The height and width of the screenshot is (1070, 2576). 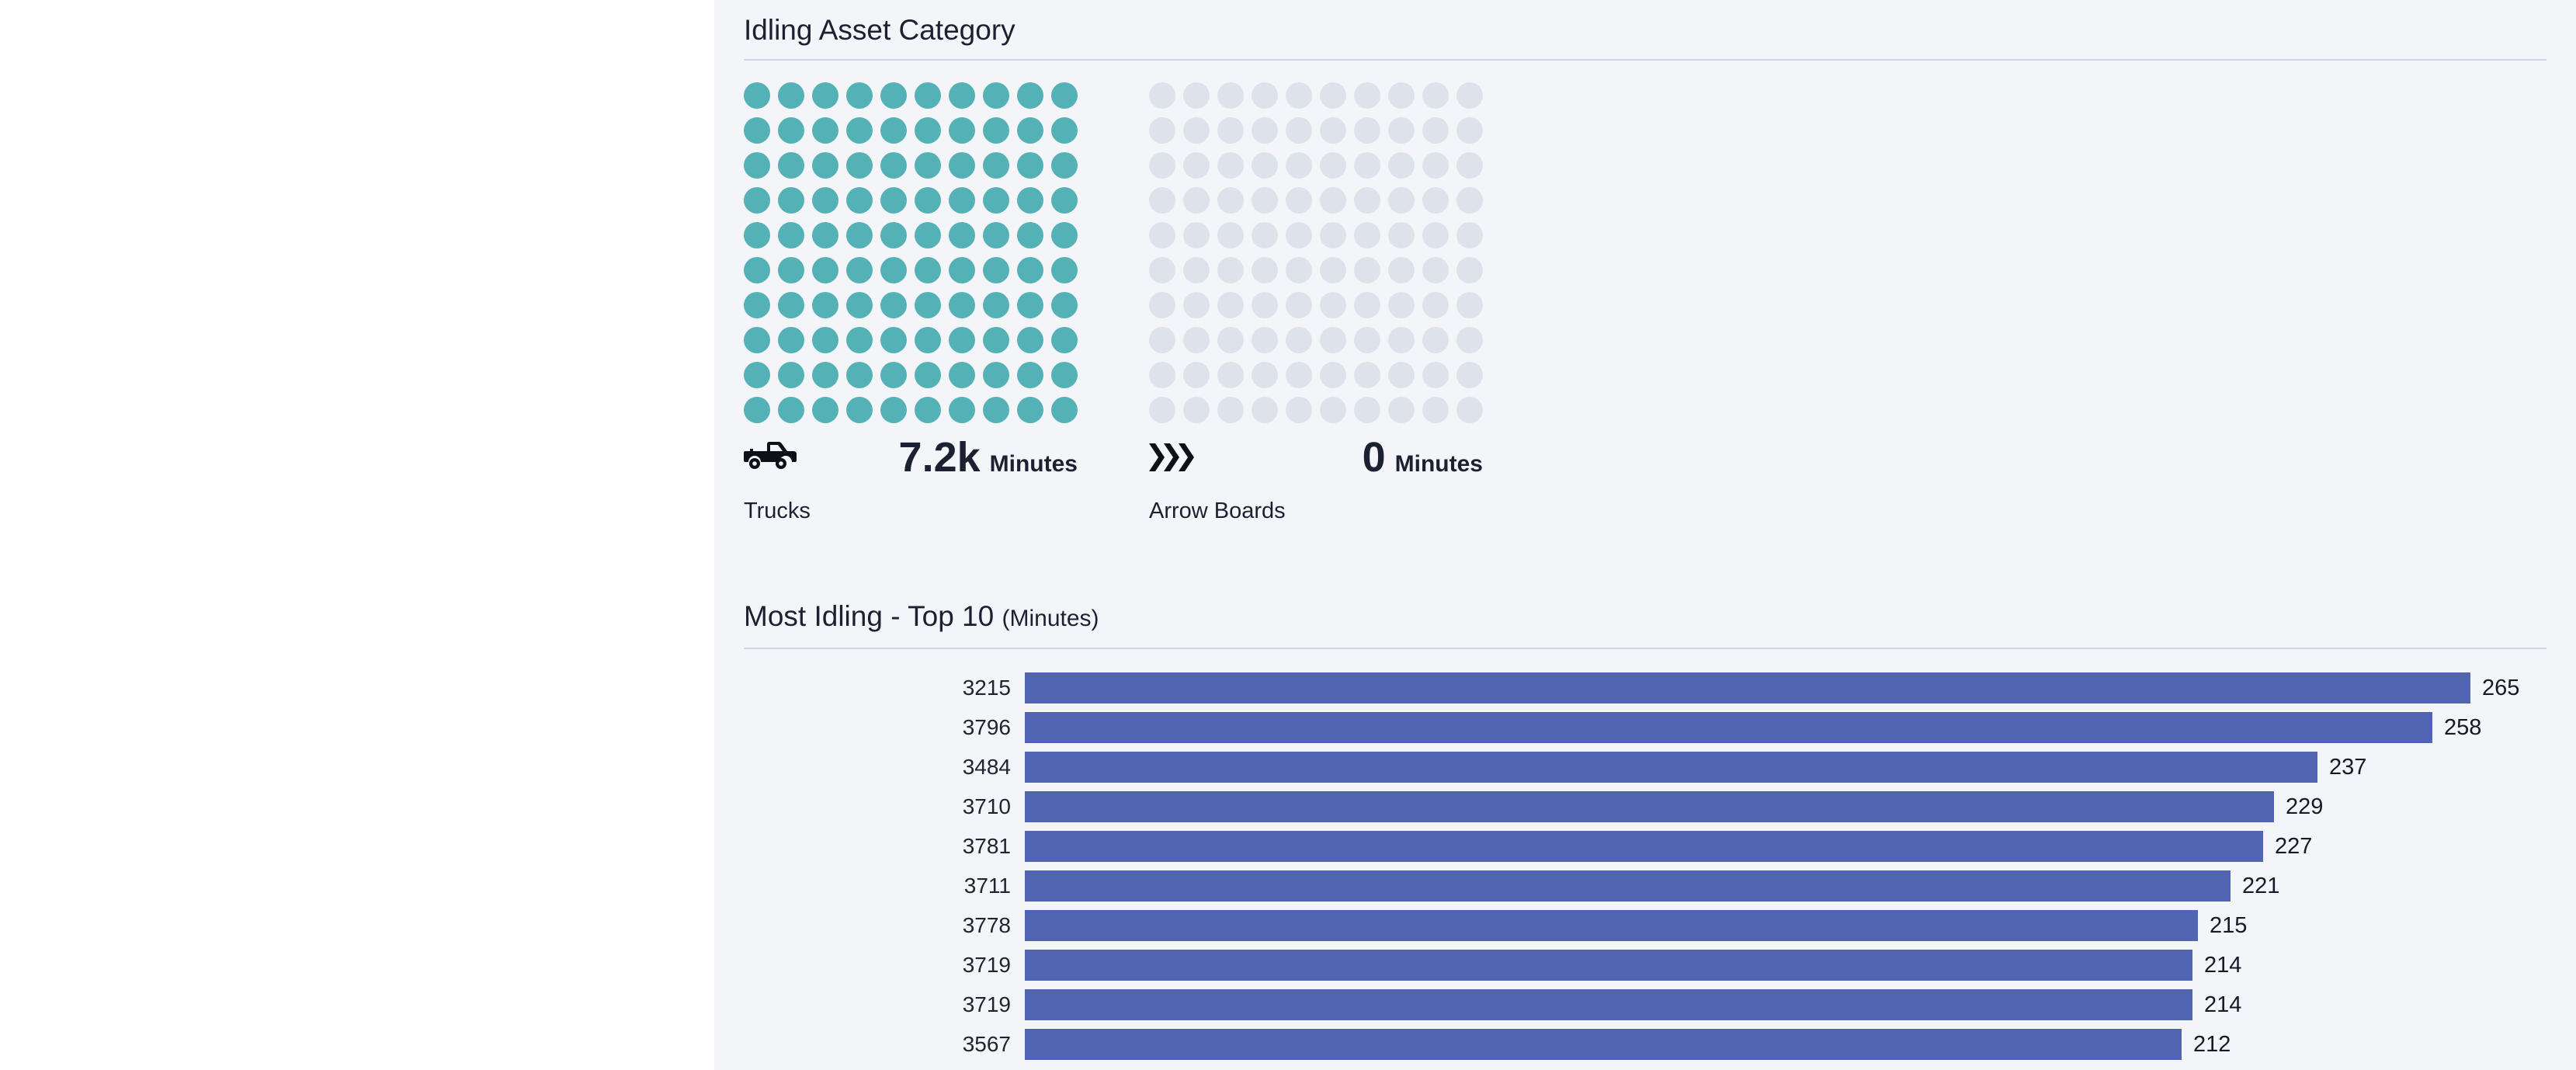 What do you see at coordinates (2463, 727) in the screenshot?
I see `bar-value-label: 258` at bounding box center [2463, 727].